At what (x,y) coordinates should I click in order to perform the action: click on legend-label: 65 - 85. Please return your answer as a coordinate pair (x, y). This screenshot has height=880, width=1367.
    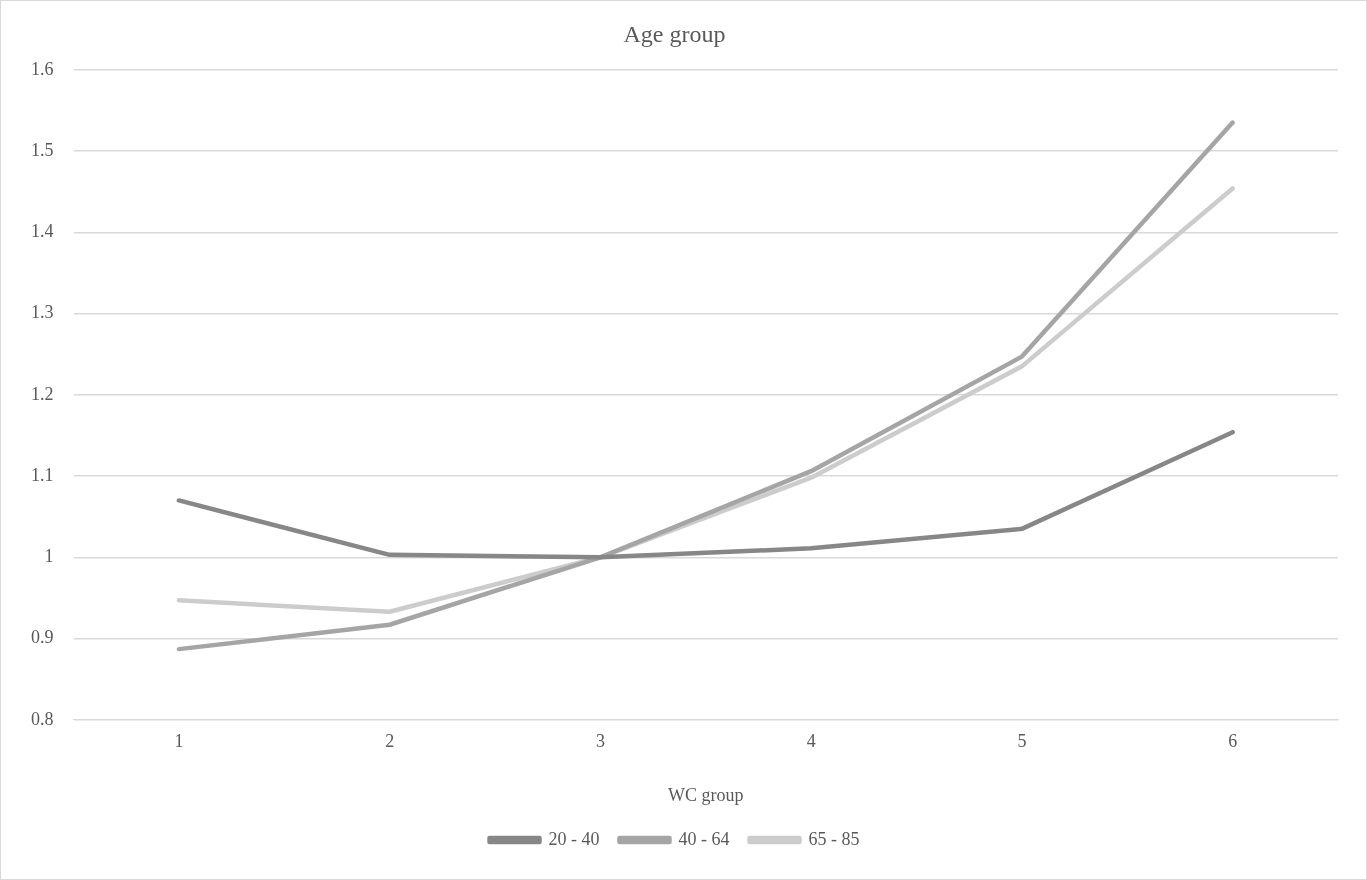
    Looking at the image, I should click on (834, 838).